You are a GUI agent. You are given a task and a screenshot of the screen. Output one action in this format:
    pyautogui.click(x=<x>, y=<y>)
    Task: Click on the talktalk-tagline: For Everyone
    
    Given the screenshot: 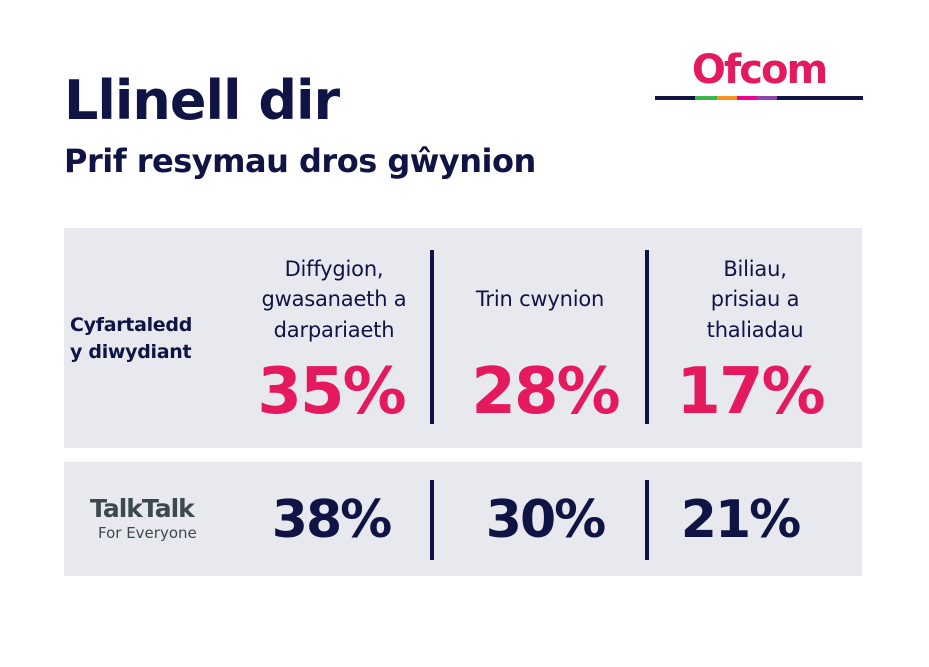 What is the action you would take?
    pyautogui.click(x=147, y=533)
    